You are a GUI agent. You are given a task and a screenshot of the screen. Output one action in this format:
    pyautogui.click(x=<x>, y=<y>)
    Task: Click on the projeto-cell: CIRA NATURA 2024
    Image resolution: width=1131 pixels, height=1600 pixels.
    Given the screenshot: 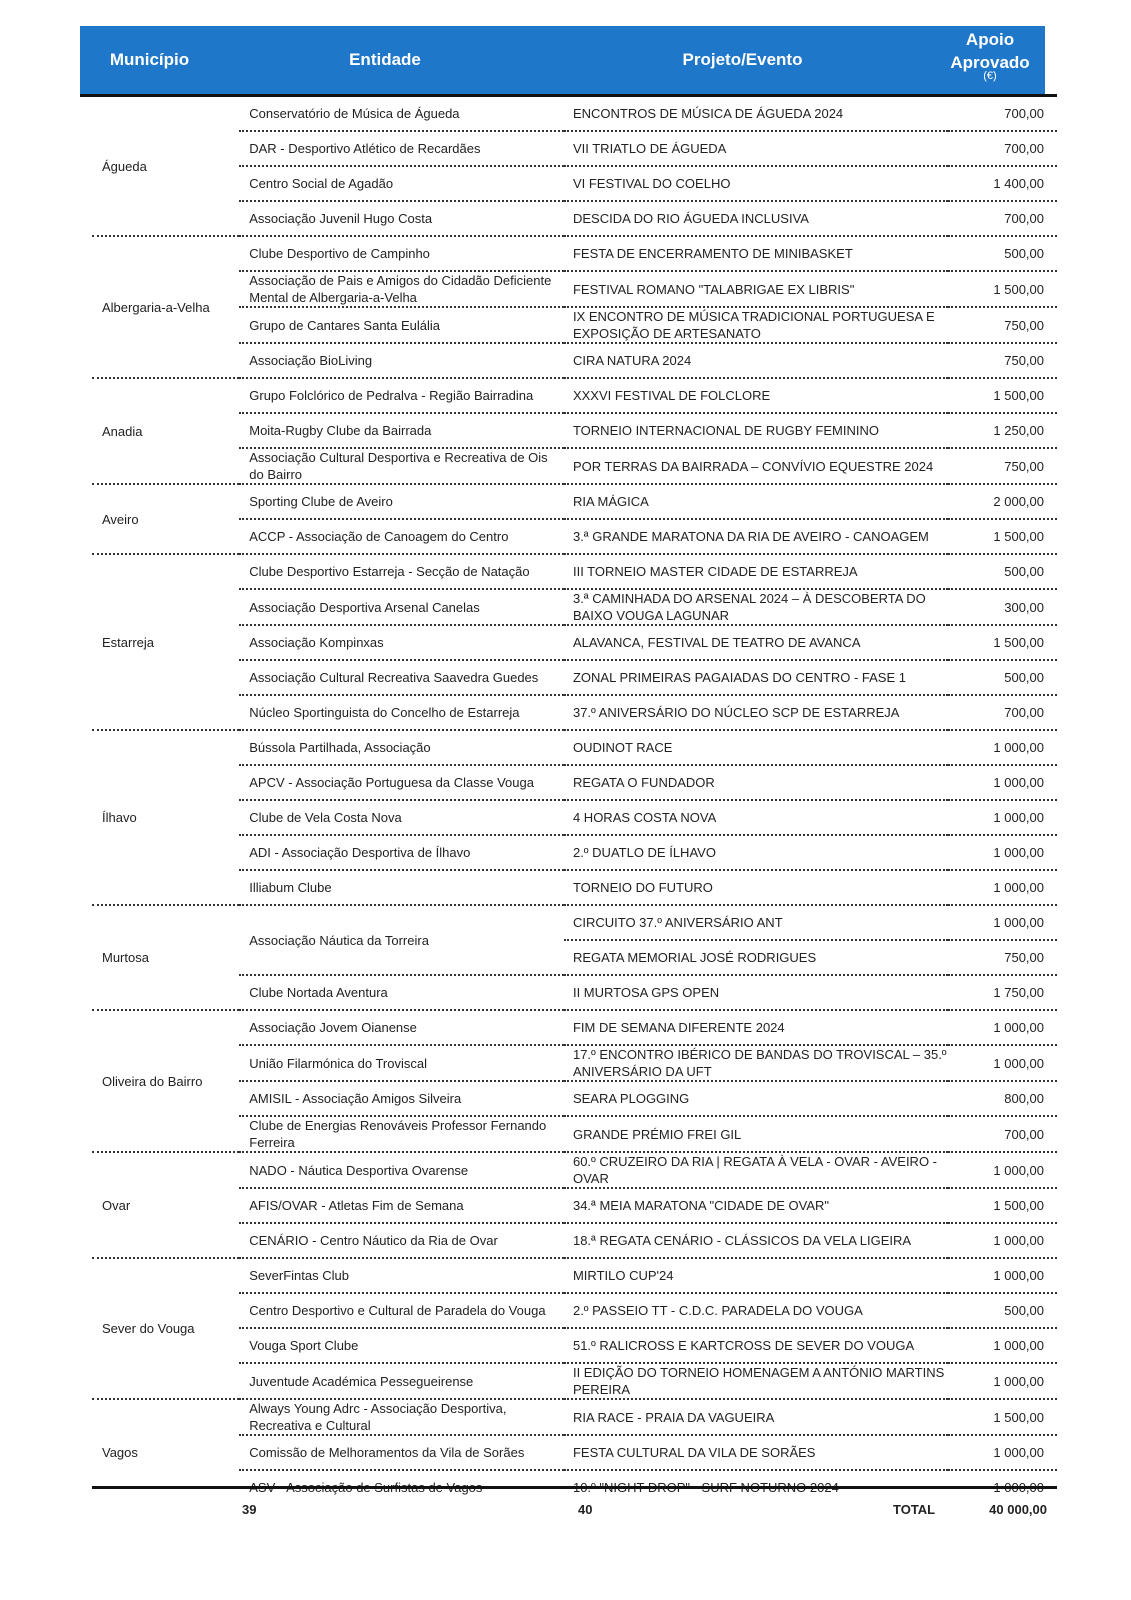 What is the action you would take?
    pyautogui.click(x=756, y=361)
    